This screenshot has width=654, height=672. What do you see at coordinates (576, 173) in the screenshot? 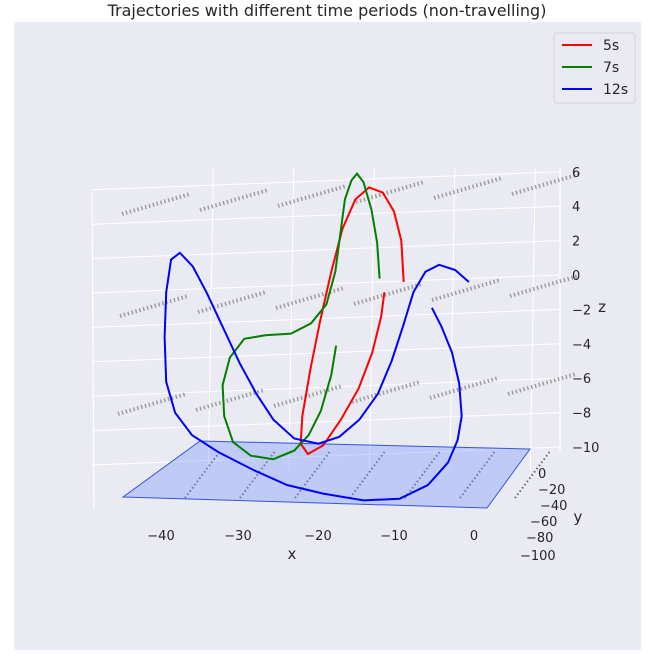
I see `z-tick-label-0: 6` at bounding box center [576, 173].